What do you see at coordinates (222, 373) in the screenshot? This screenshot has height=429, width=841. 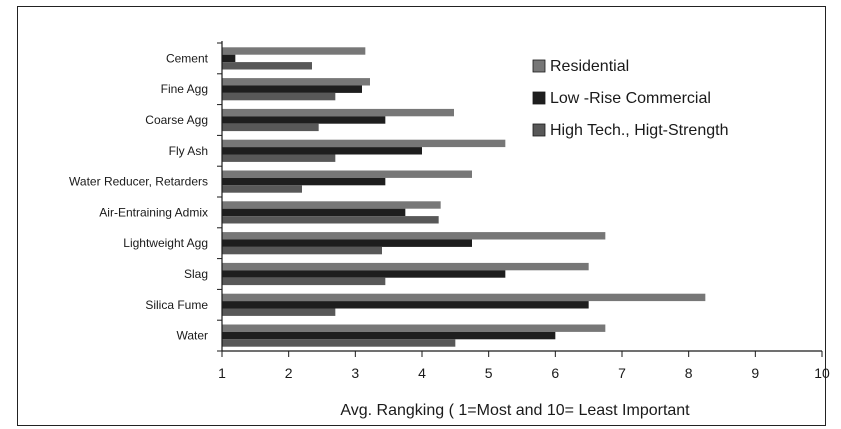 I see `x-tick-label: 1` at bounding box center [222, 373].